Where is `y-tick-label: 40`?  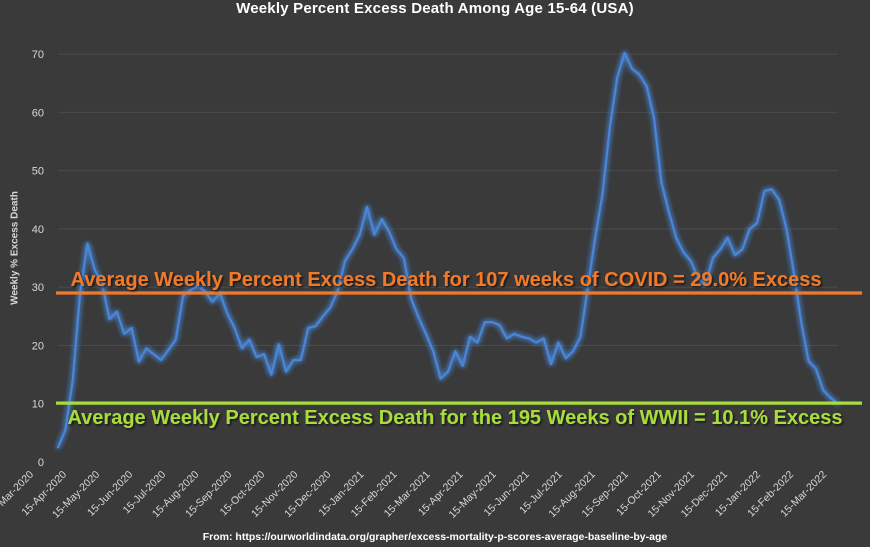 y-tick-label: 40 is located at coordinates (38, 230).